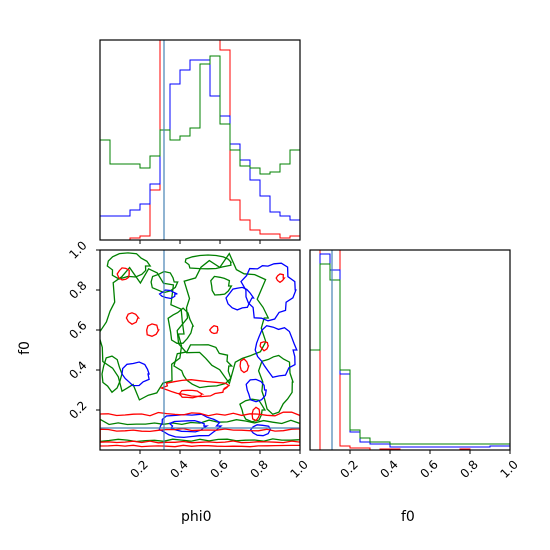 The height and width of the screenshot is (550, 550). I want to click on phi0-histogram-panel, so click(200, 141).